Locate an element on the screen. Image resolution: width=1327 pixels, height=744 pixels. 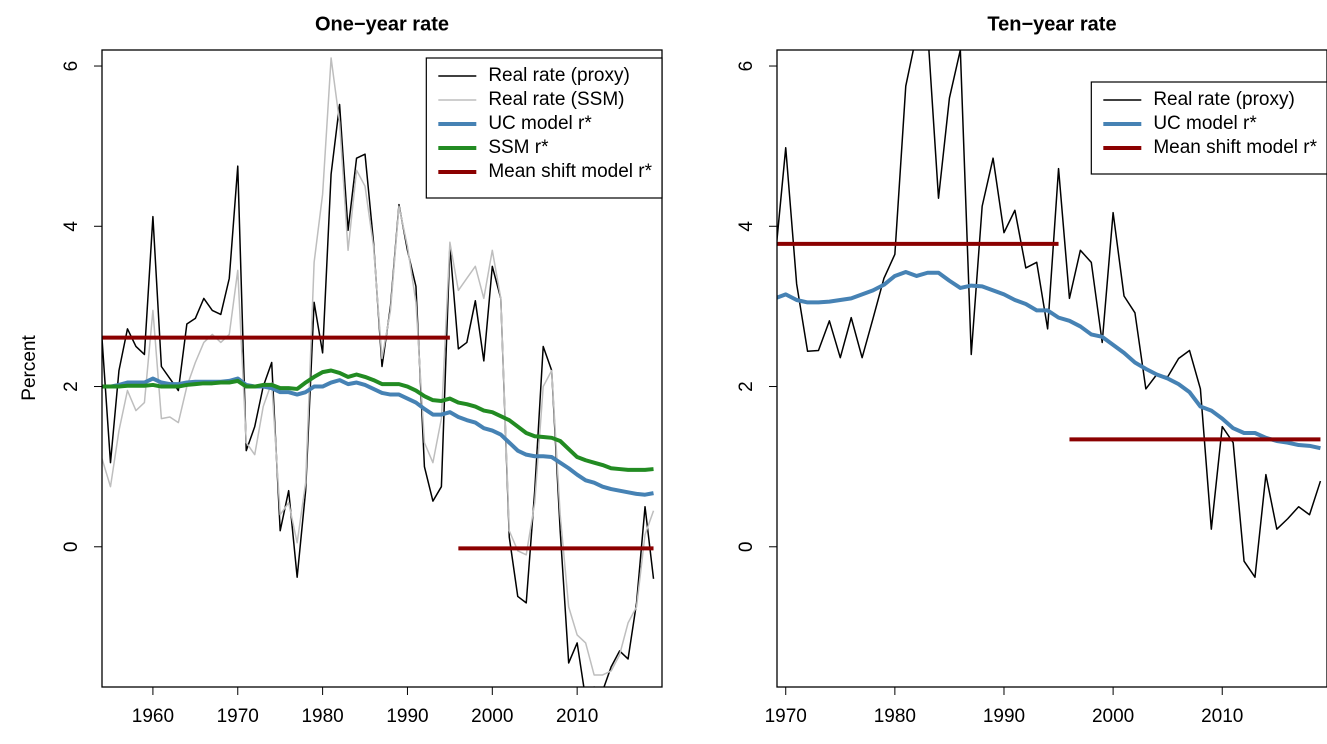
chart-title: Ten−year rate is located at coordinates (1051, 24).